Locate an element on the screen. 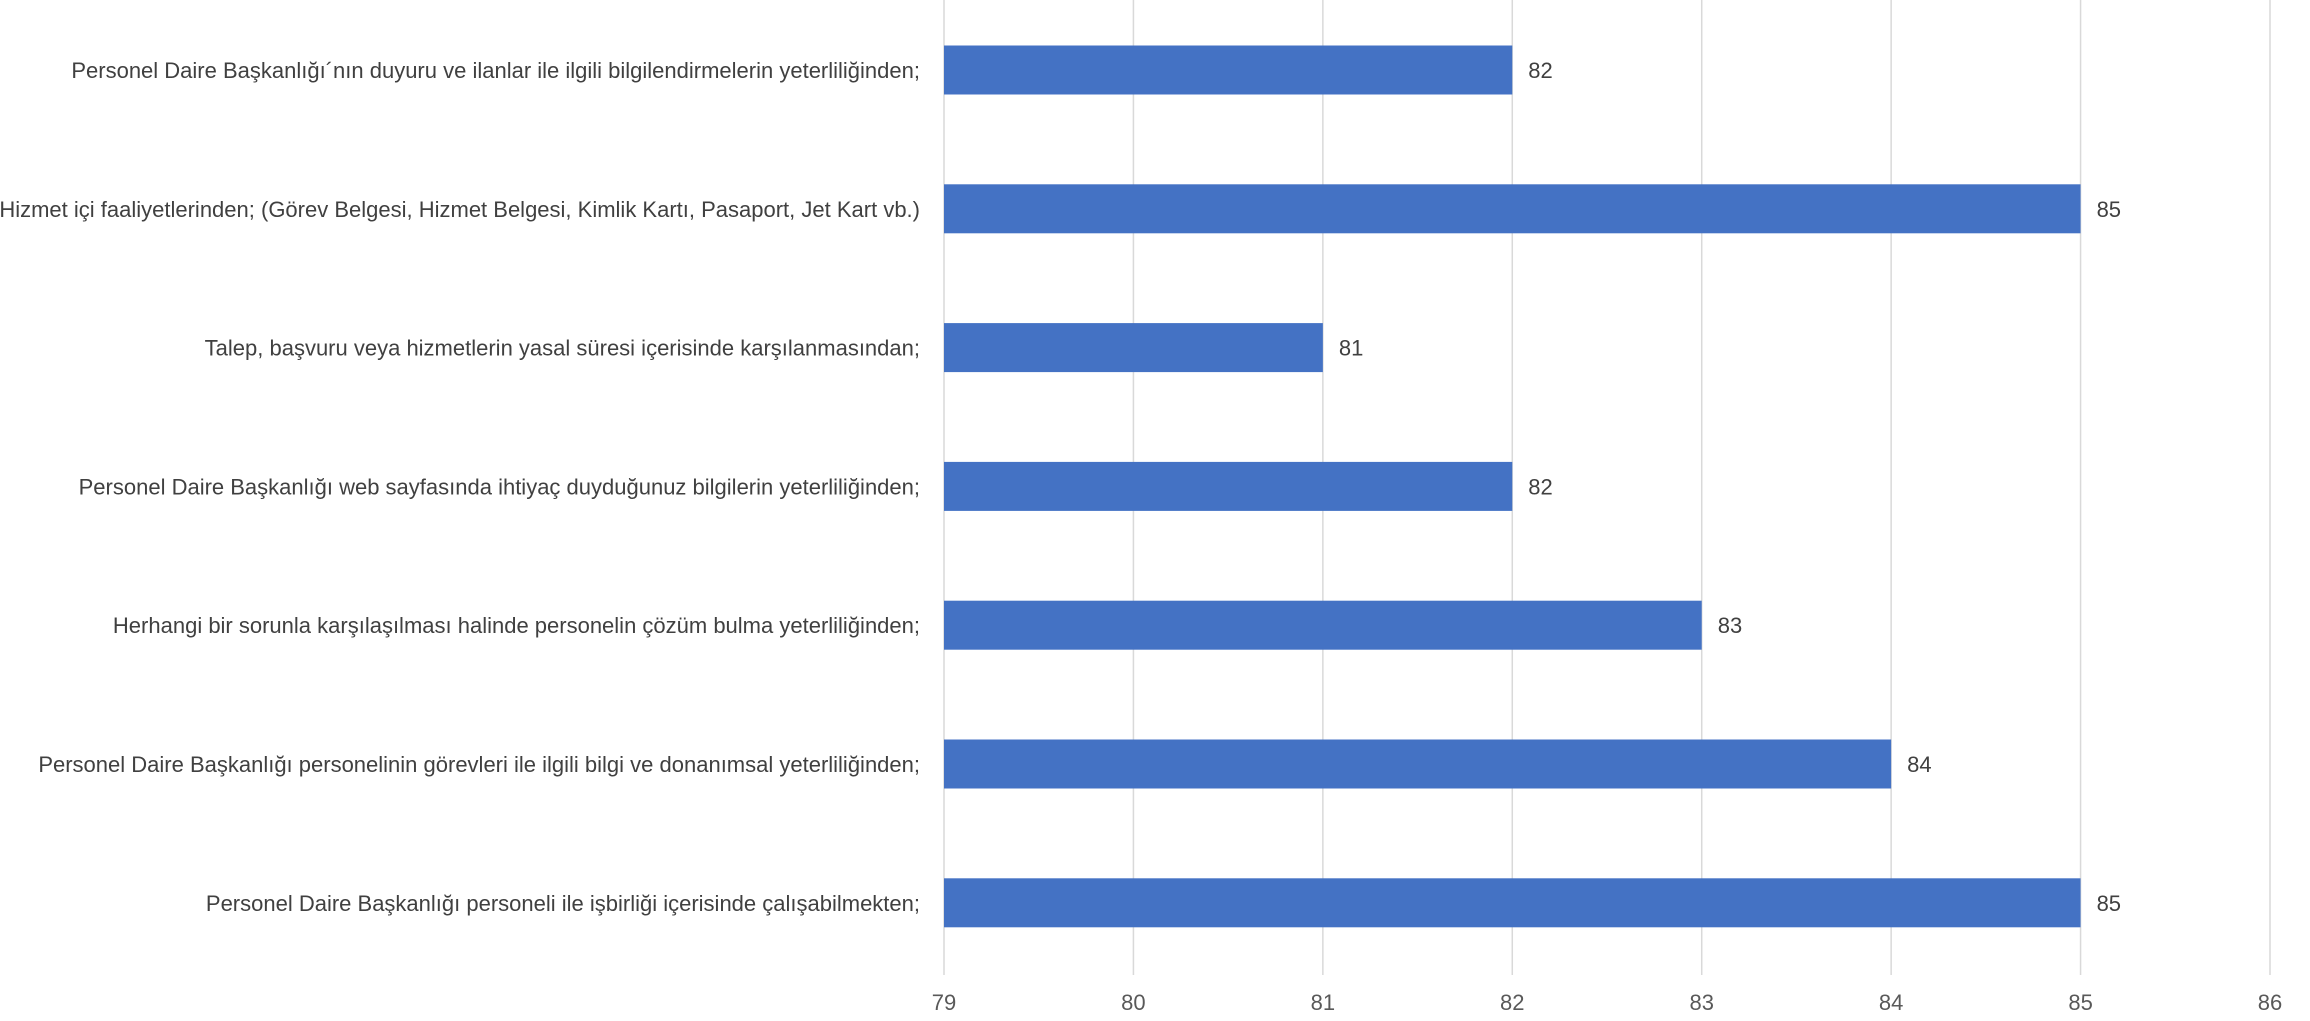  x-tick-label: 80 is located at coordinates (1133, 1002).